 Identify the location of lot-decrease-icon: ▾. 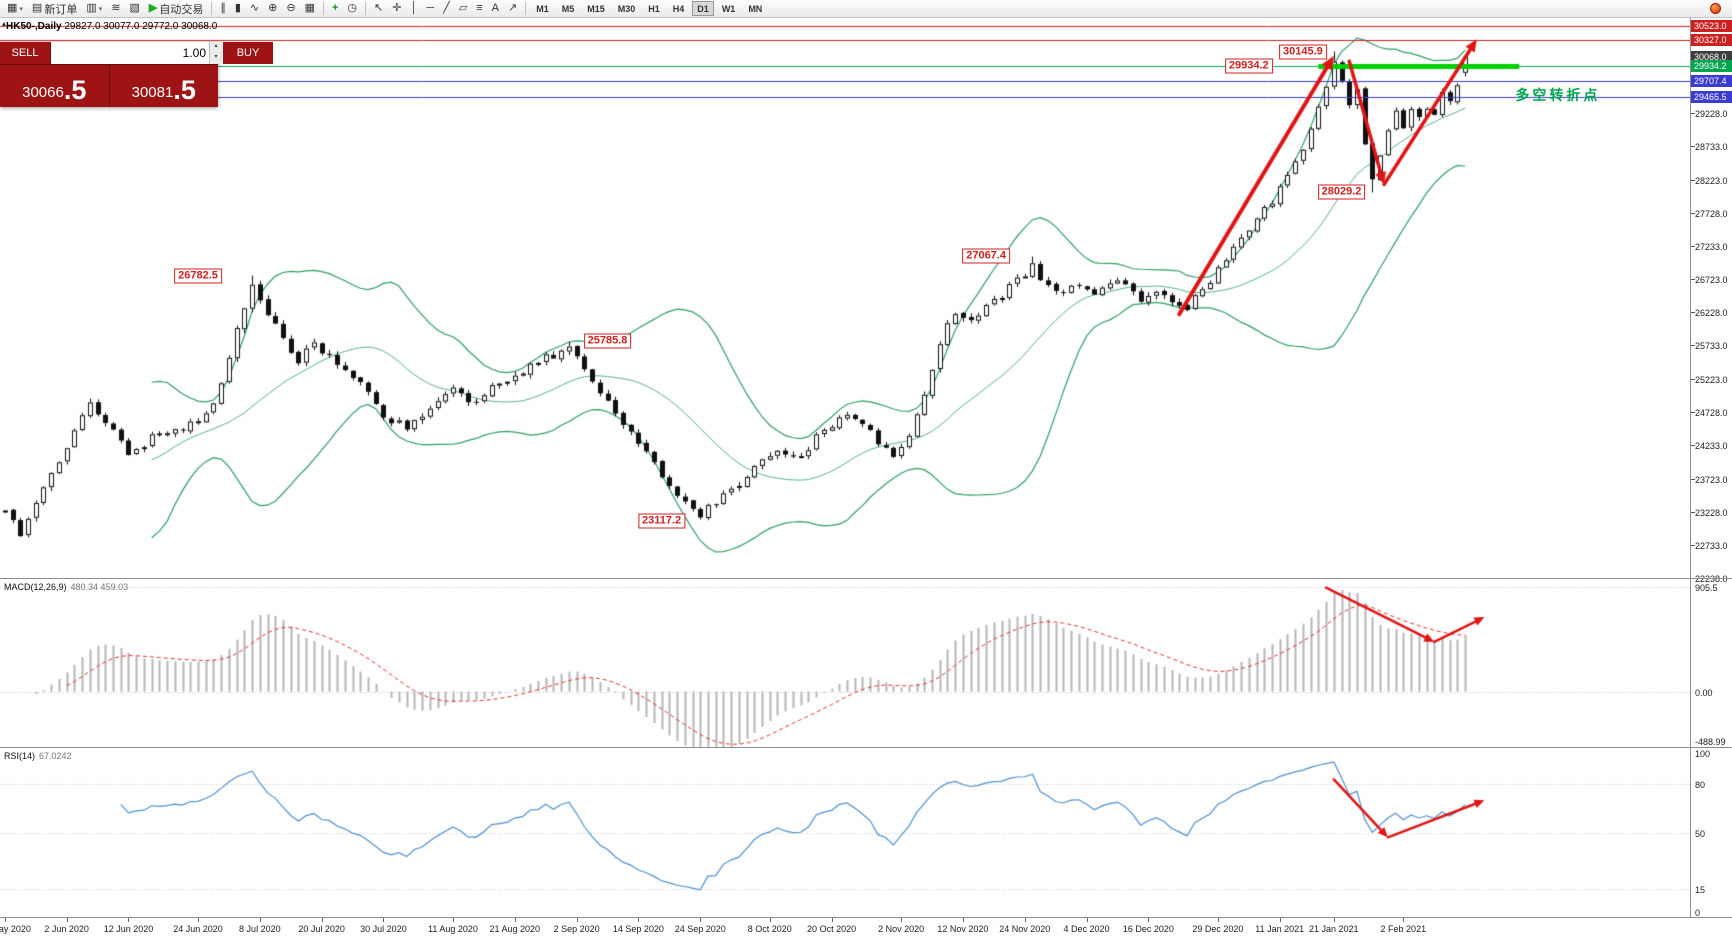
(216, 57).